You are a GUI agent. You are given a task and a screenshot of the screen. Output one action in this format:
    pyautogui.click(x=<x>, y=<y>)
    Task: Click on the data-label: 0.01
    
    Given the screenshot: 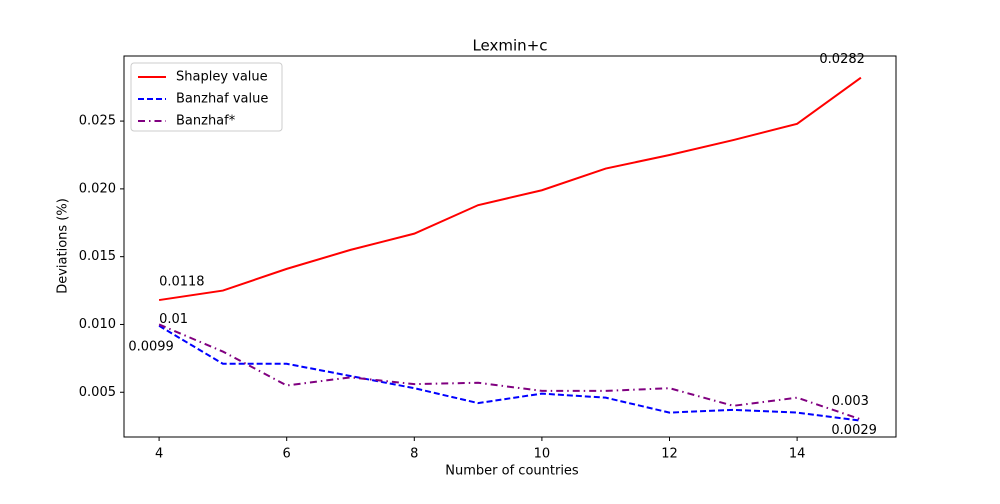 What is the action you would take?
    pyautogui.click(x=173, y=319)
    